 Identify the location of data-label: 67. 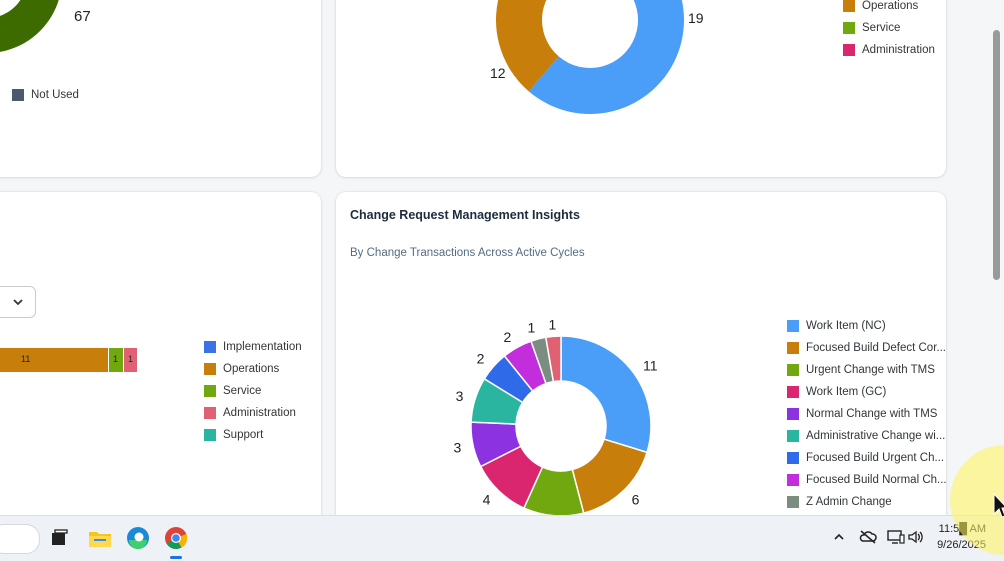
(82, 16).